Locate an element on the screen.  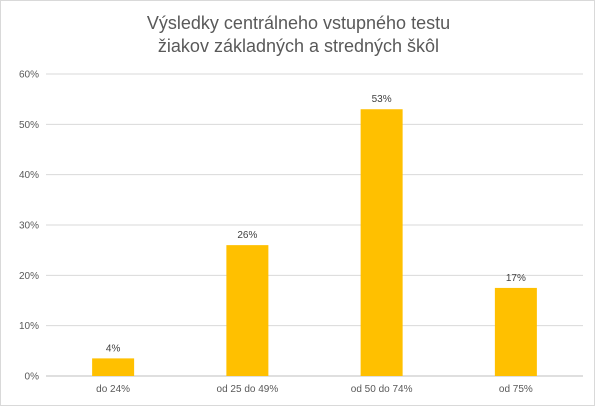
y-tick-label: 50% is located at coordinates (29, 125).